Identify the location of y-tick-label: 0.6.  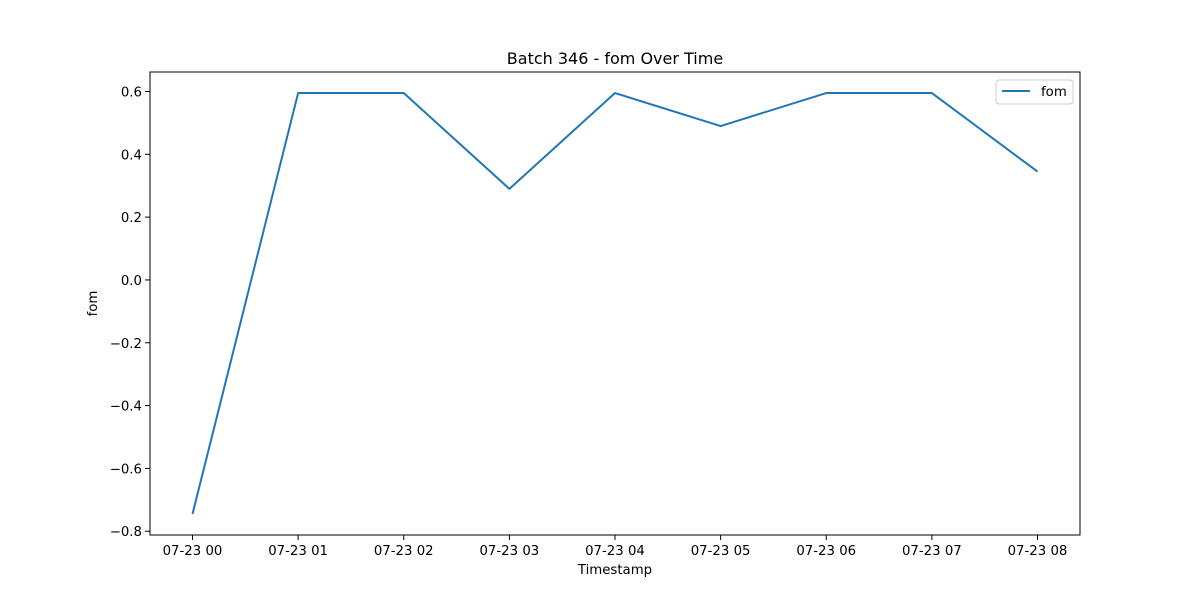
(131, 92).